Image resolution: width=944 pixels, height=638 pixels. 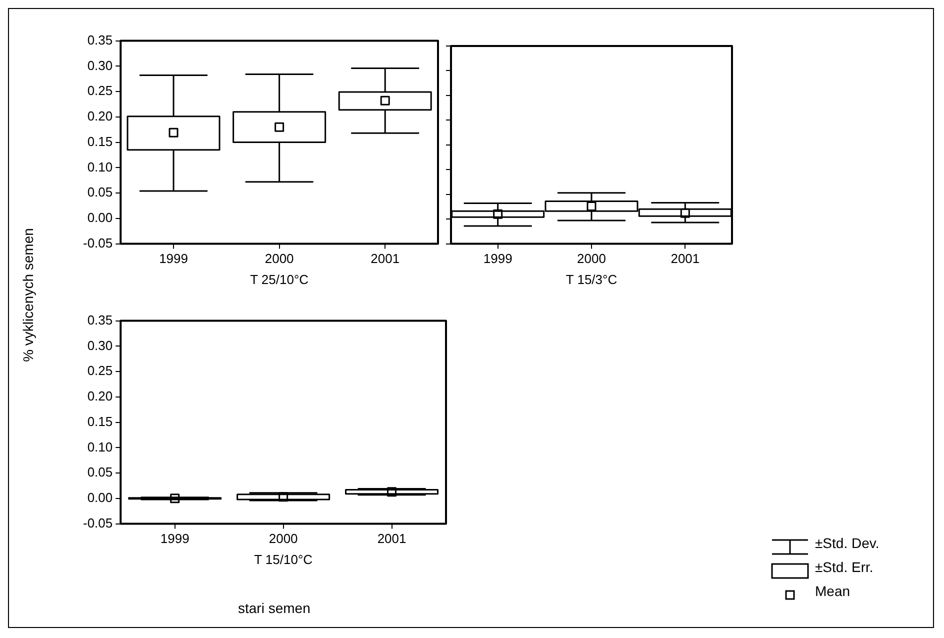 What do you see at coordinates (592, 279) in the screenshot?
I see `x-axis-title: T 15/3°C` at bounding box center [592, 279].